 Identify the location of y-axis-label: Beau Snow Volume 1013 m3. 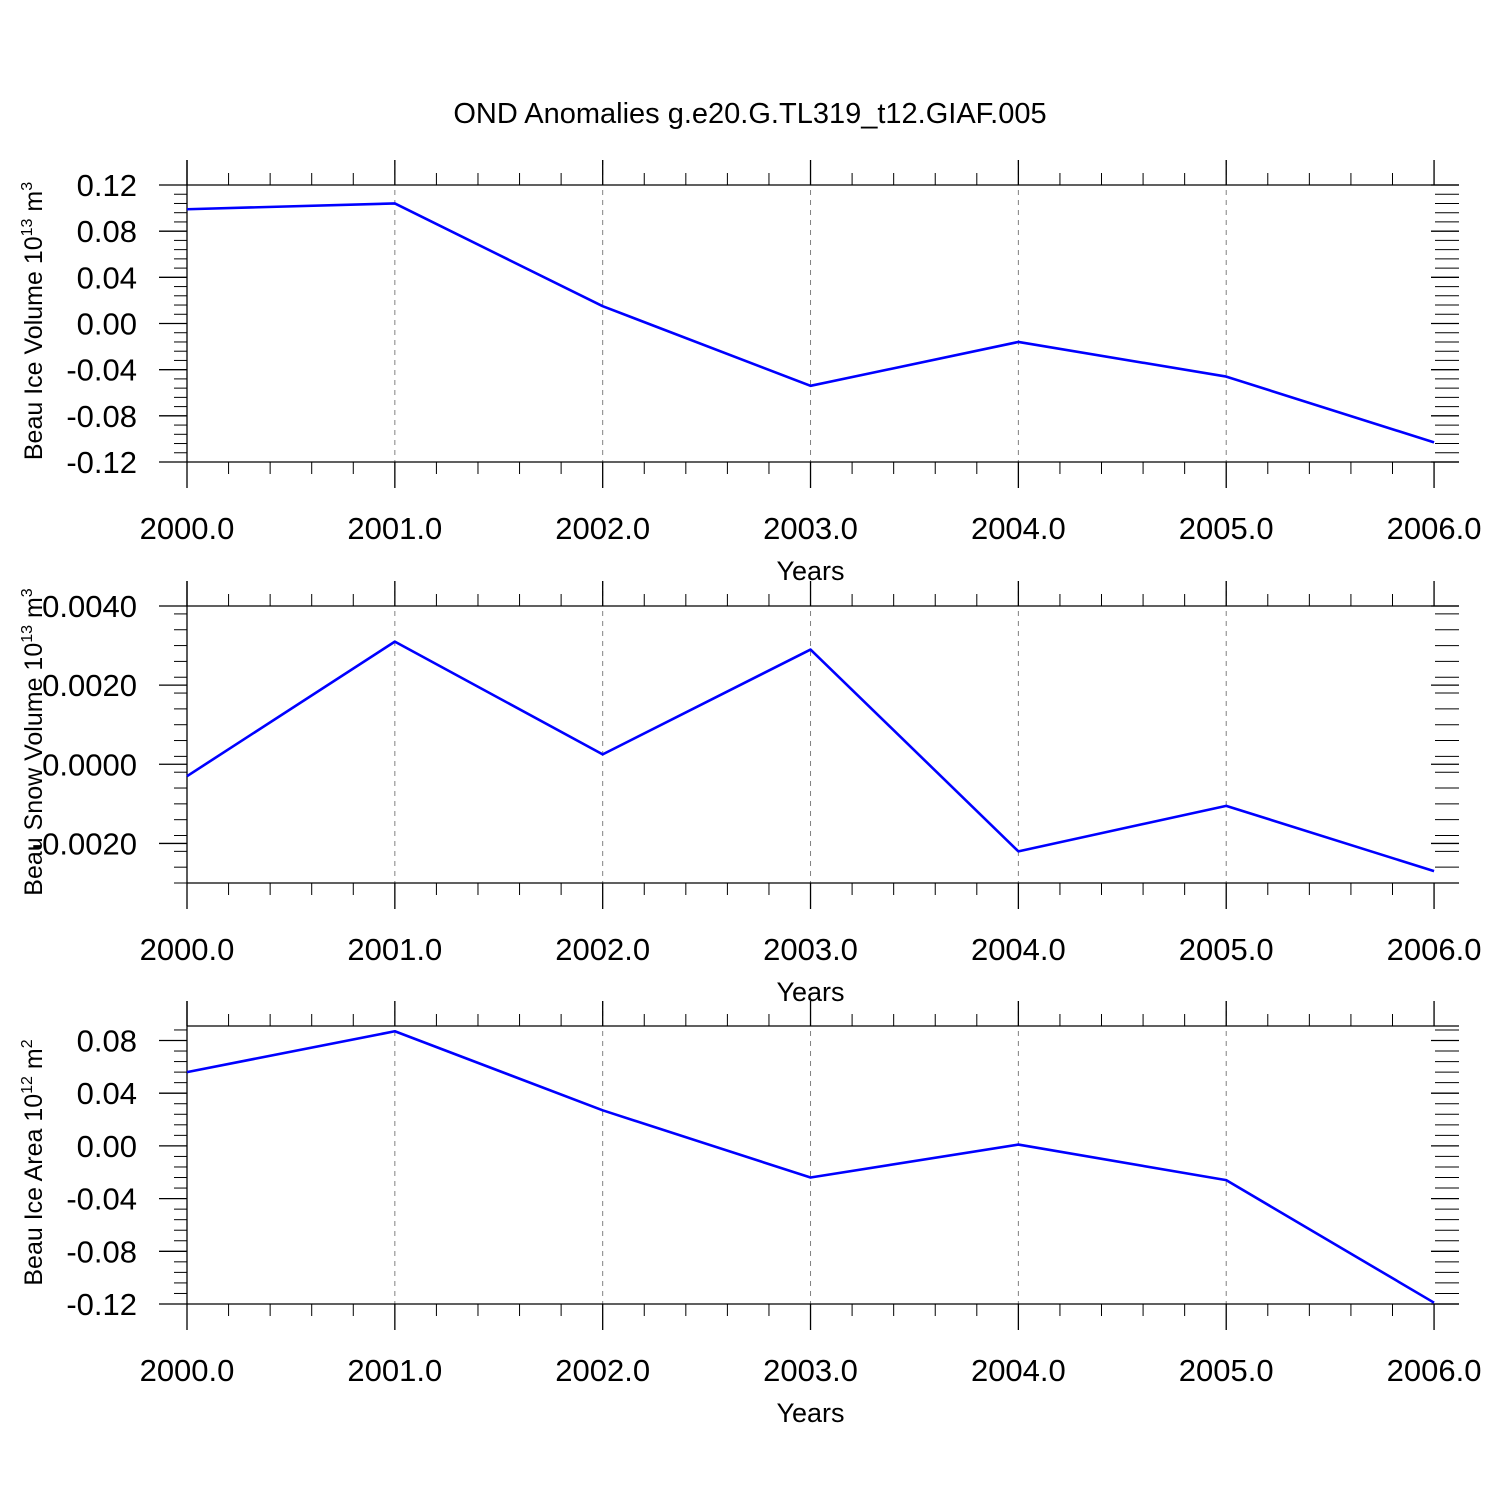
(33, 742).